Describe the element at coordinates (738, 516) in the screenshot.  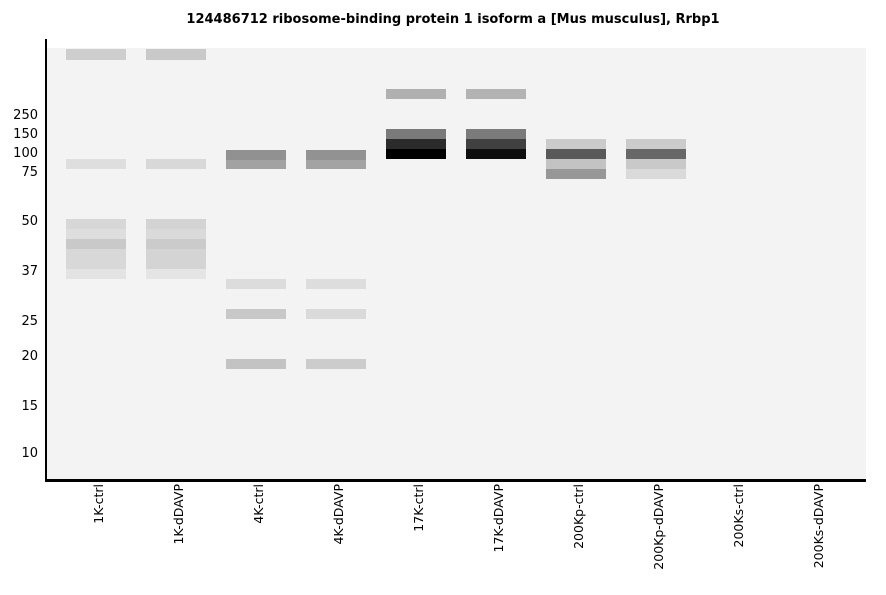
I see `lane-label: 200Ks-ctrl` at that location.